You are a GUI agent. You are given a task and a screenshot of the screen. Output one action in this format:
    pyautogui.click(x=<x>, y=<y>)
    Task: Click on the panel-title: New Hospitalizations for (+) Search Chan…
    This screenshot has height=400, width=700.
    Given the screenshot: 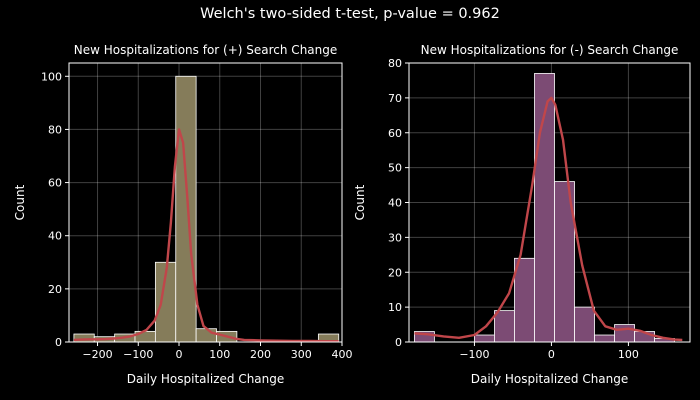 What is the action you would take?
    pyautogui.click(x=206, y=50)
    